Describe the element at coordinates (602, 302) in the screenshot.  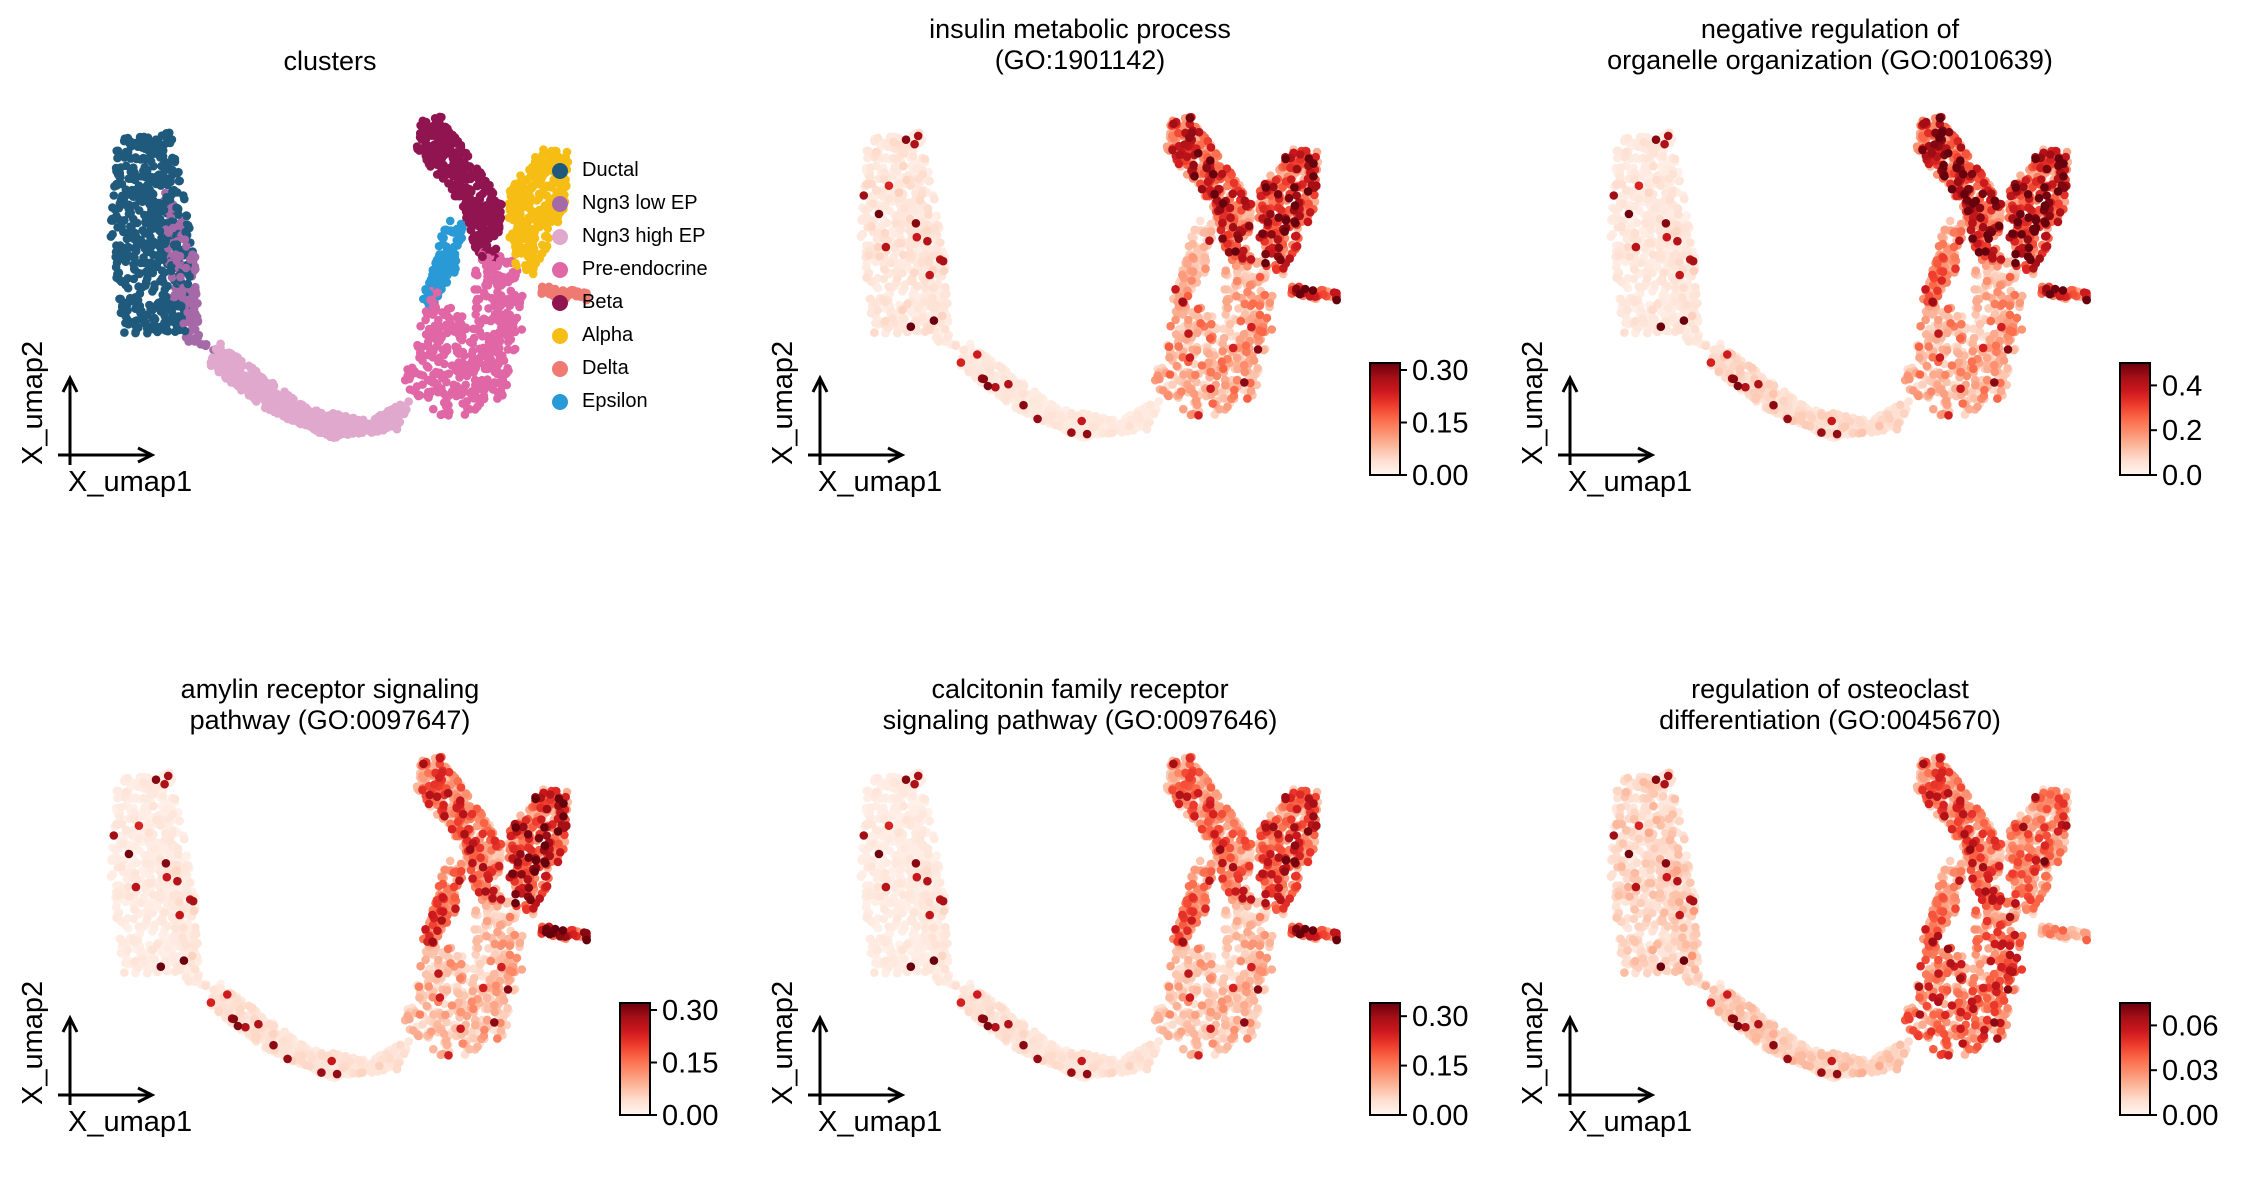
I see `legend-label: Beta` at that location.